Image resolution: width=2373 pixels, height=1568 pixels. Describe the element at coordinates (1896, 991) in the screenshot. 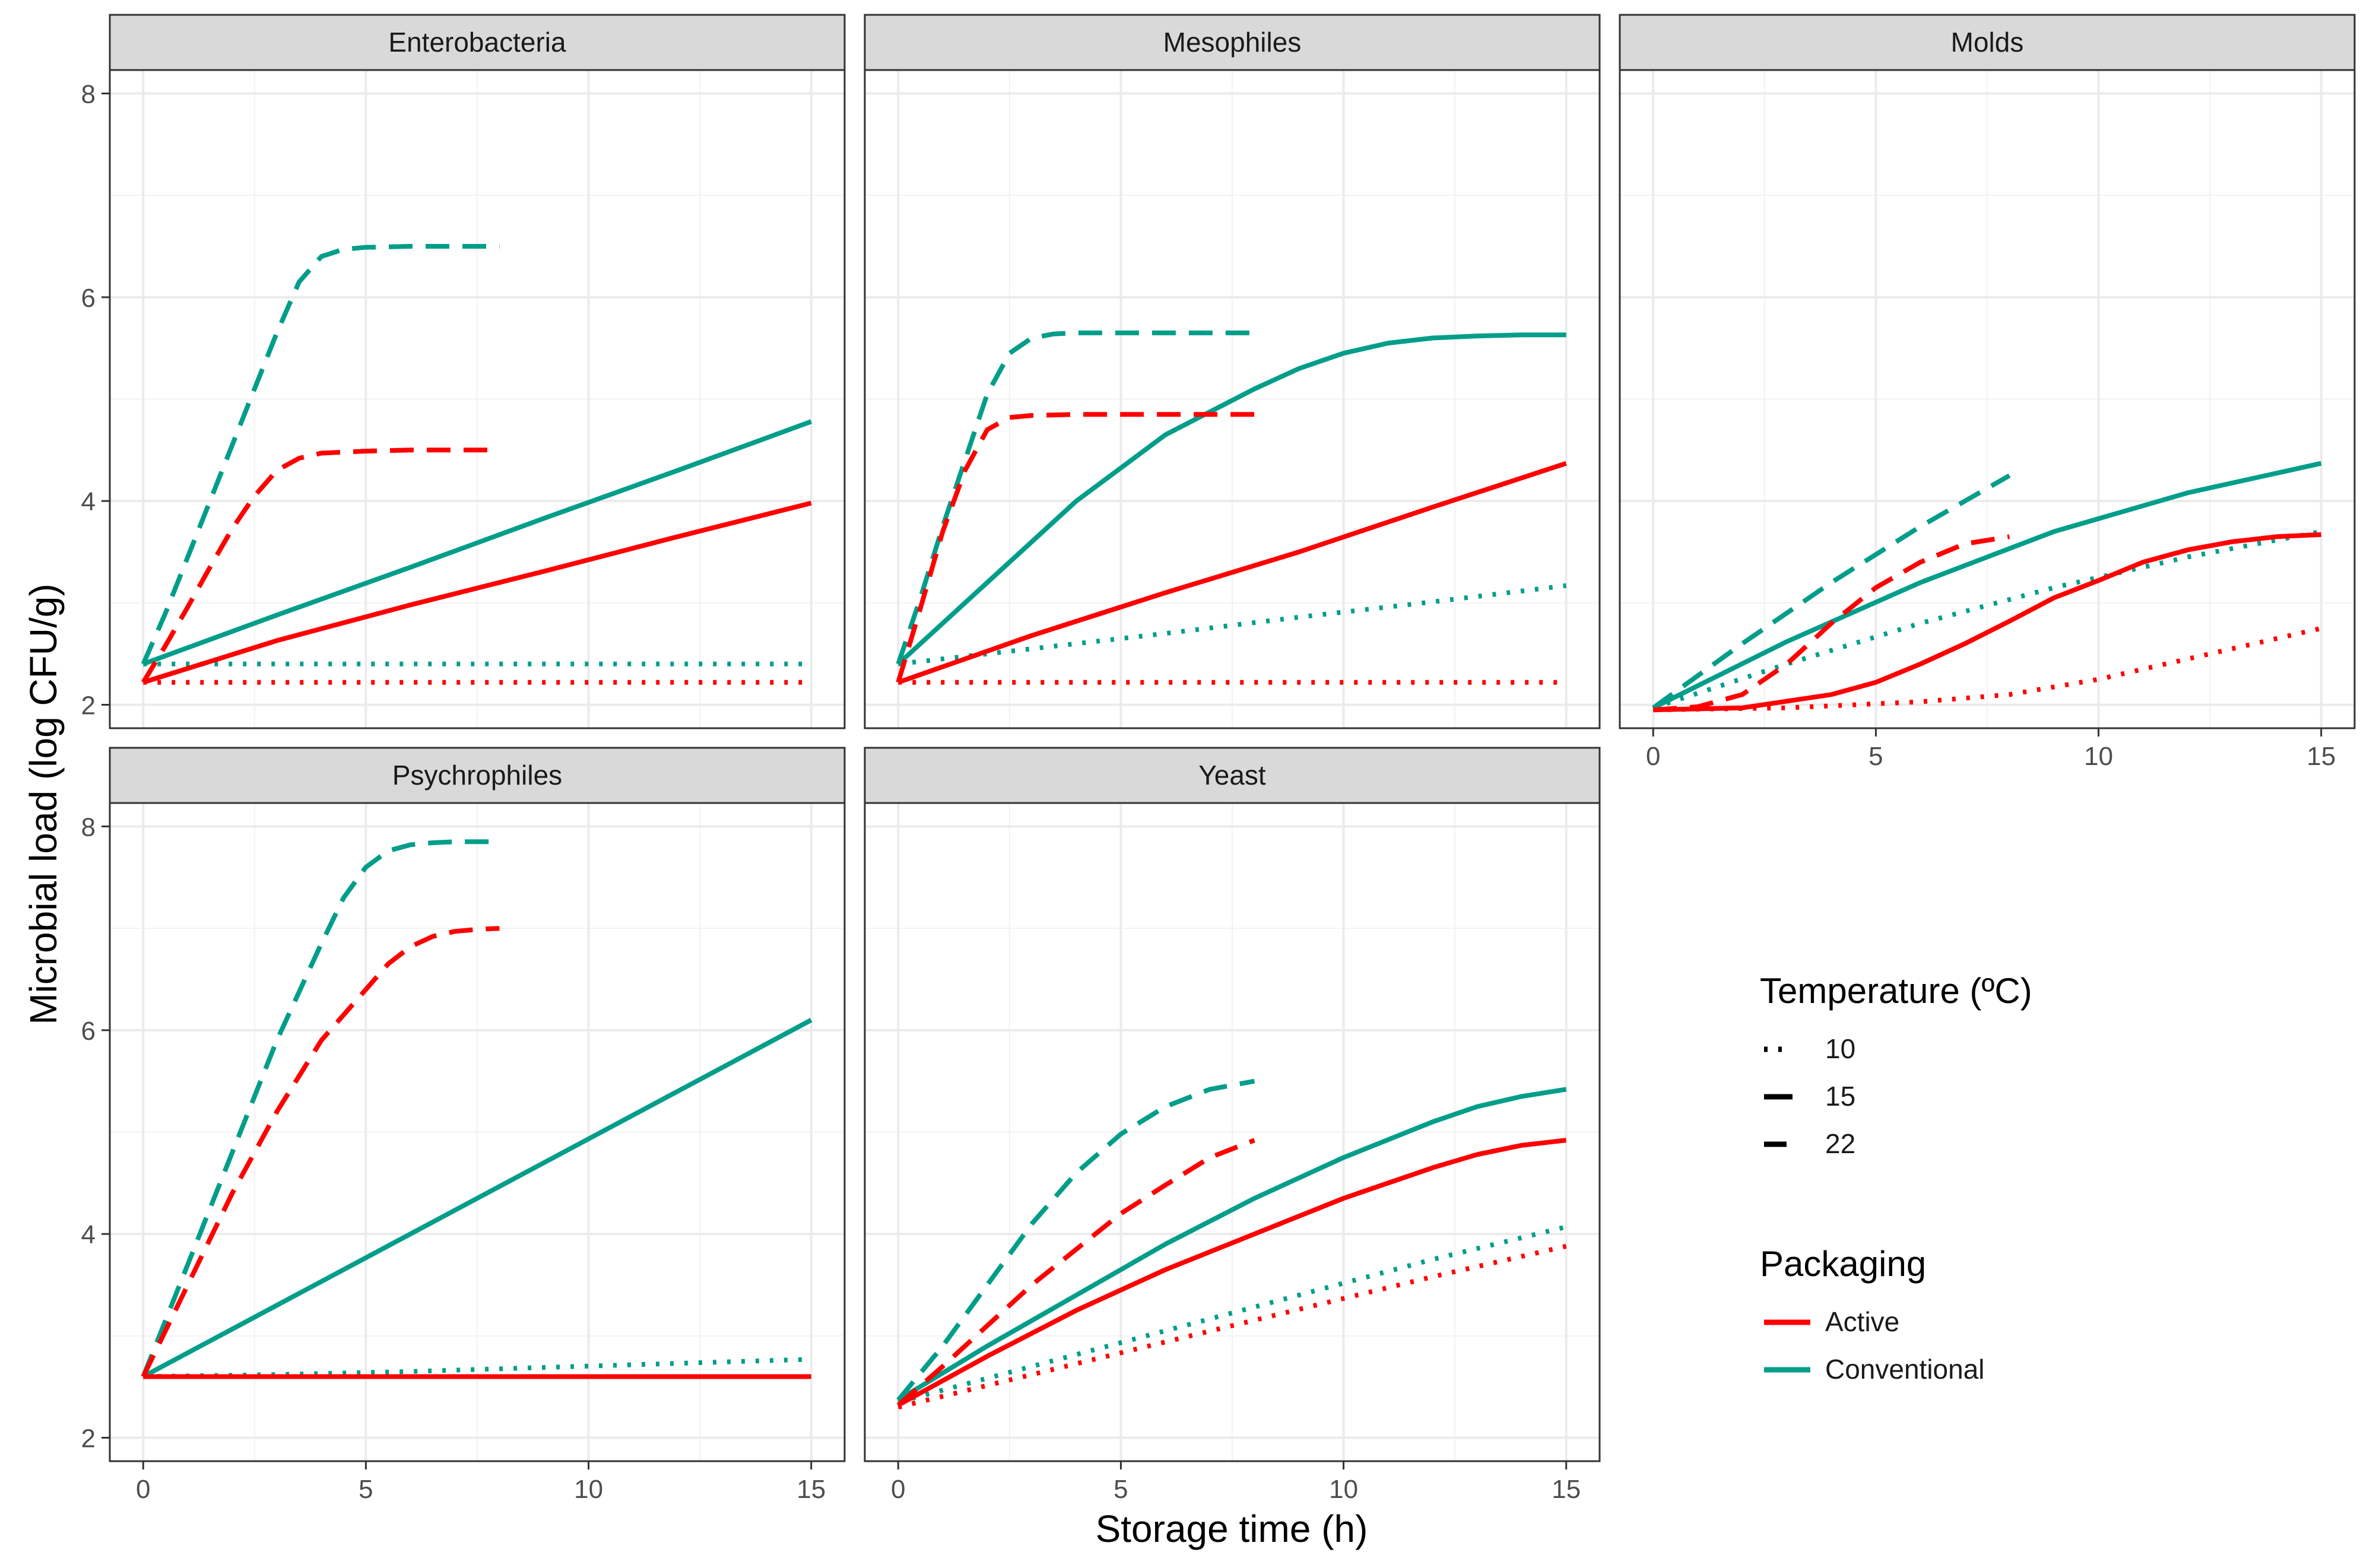

I see `legend-temperature-title: Temperature (ºC)` at that location.